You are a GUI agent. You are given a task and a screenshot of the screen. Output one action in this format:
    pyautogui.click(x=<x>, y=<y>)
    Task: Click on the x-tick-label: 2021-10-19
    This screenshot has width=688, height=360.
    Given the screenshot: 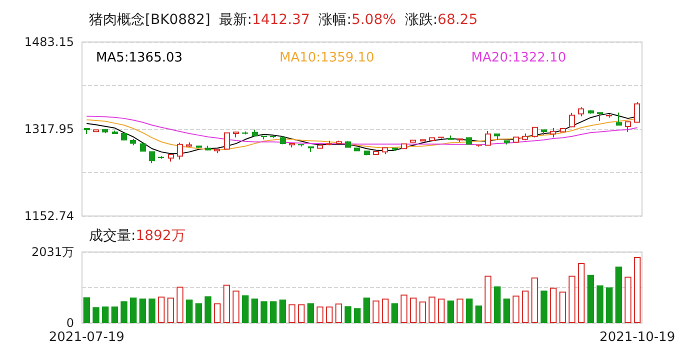 What is the action you would take?
    pyautogui.click(x=638, y=337)
    